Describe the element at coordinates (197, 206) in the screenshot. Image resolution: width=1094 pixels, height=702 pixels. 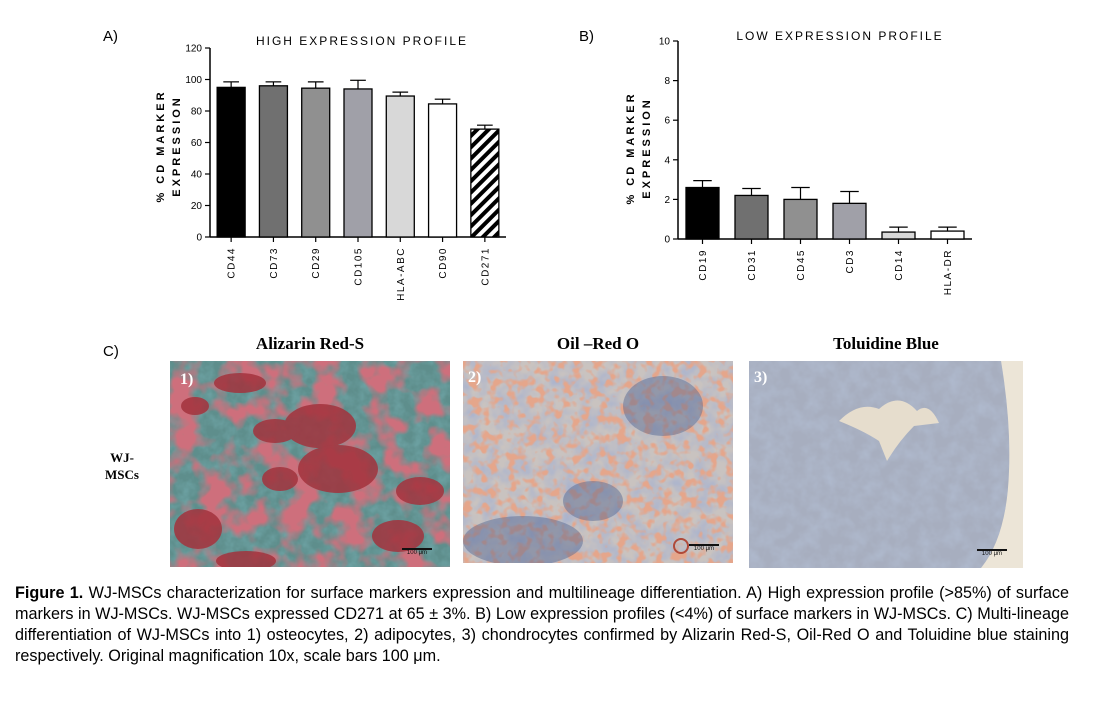
I see `chart-a-y-tick-label: 20` at that location.